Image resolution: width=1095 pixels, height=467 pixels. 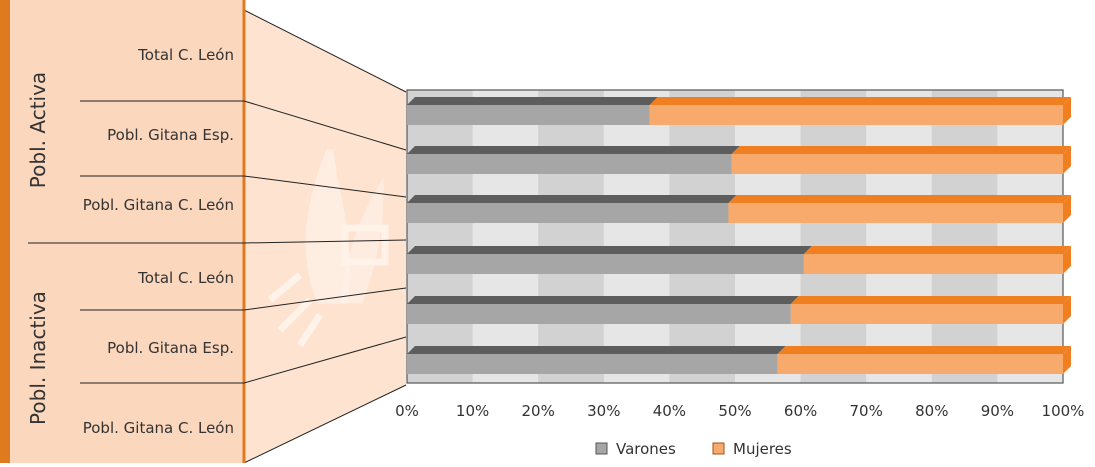 I want to click on x-tick-label: 100%, so click(x=1063, y=411).